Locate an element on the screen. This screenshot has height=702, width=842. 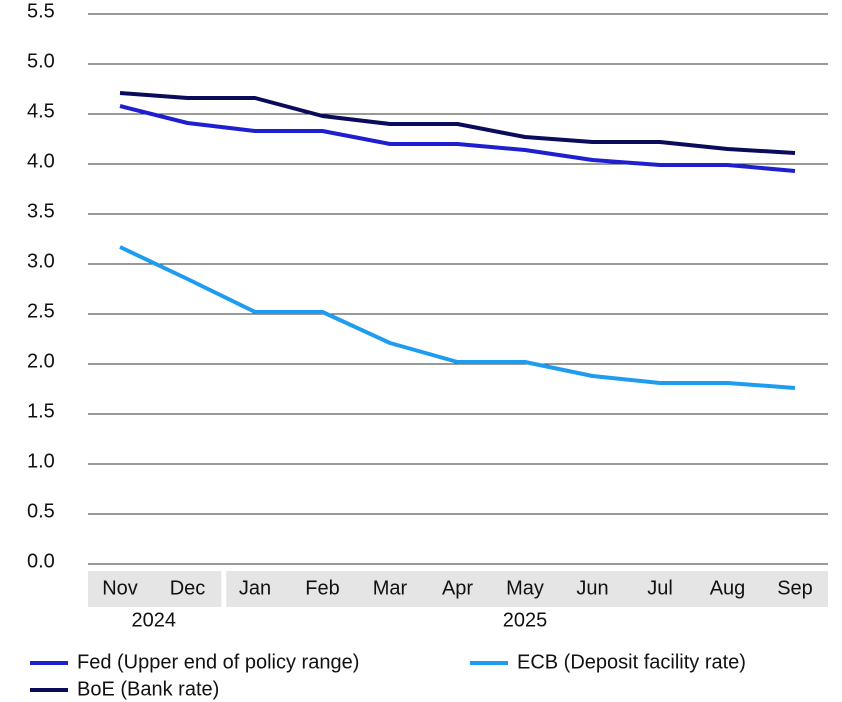
x-tick-label: Feb is located at coordinates (322, 588).